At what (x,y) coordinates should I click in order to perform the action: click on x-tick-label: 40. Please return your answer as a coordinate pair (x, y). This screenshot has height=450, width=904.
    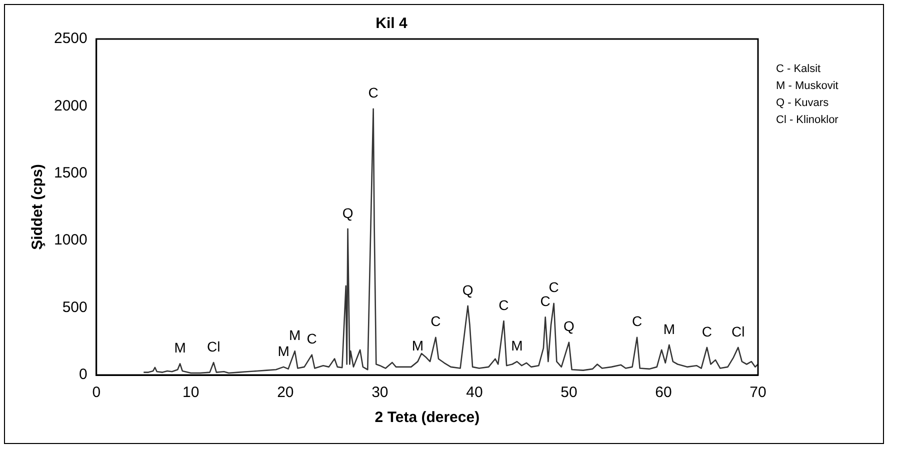
    Looking at the image, I should click on (474, 393).